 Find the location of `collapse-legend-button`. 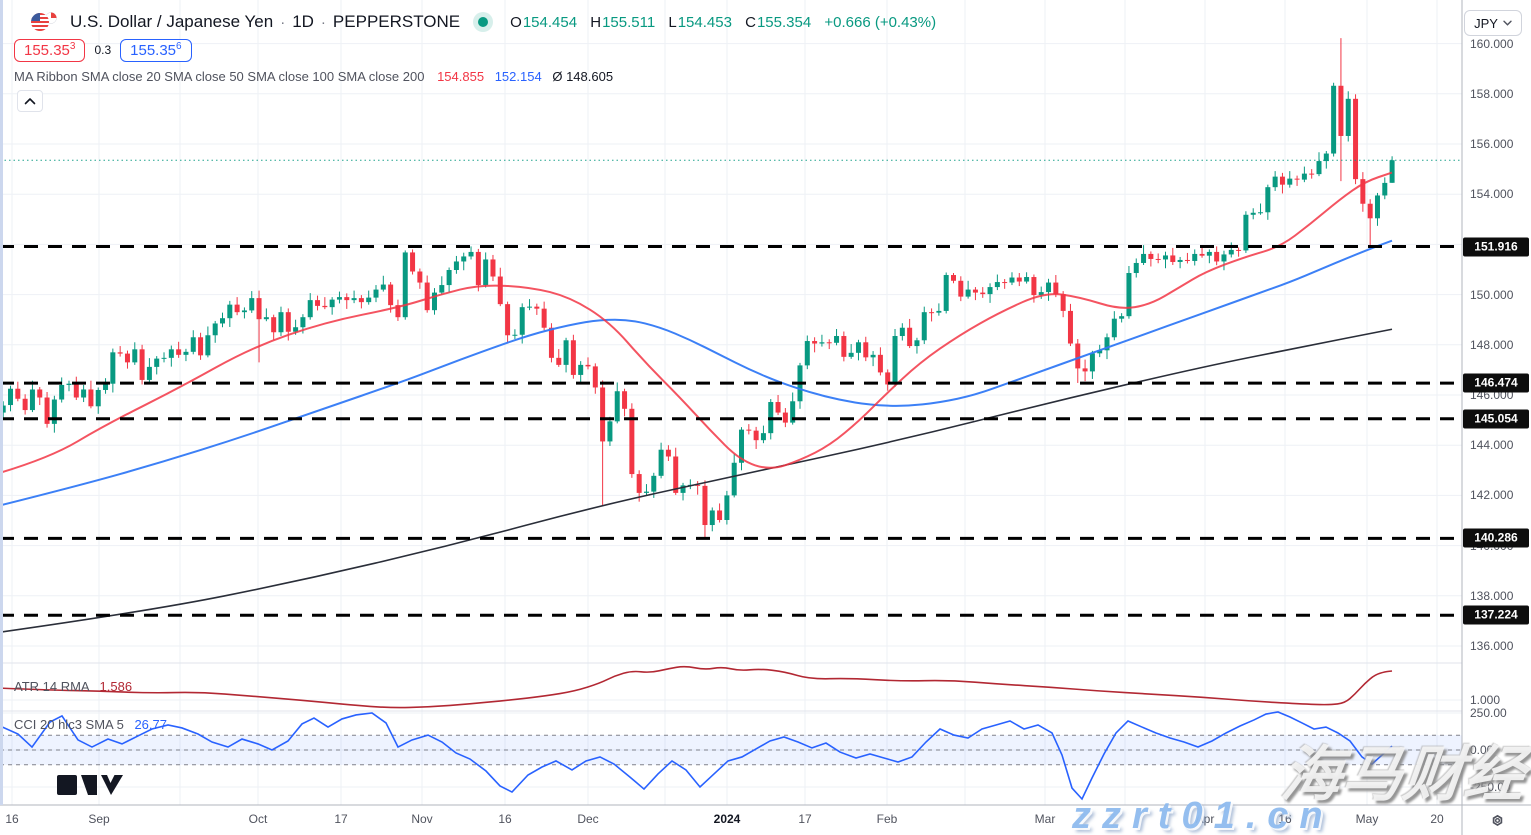

collapse-legend-button is located at coordinates (30, 101).